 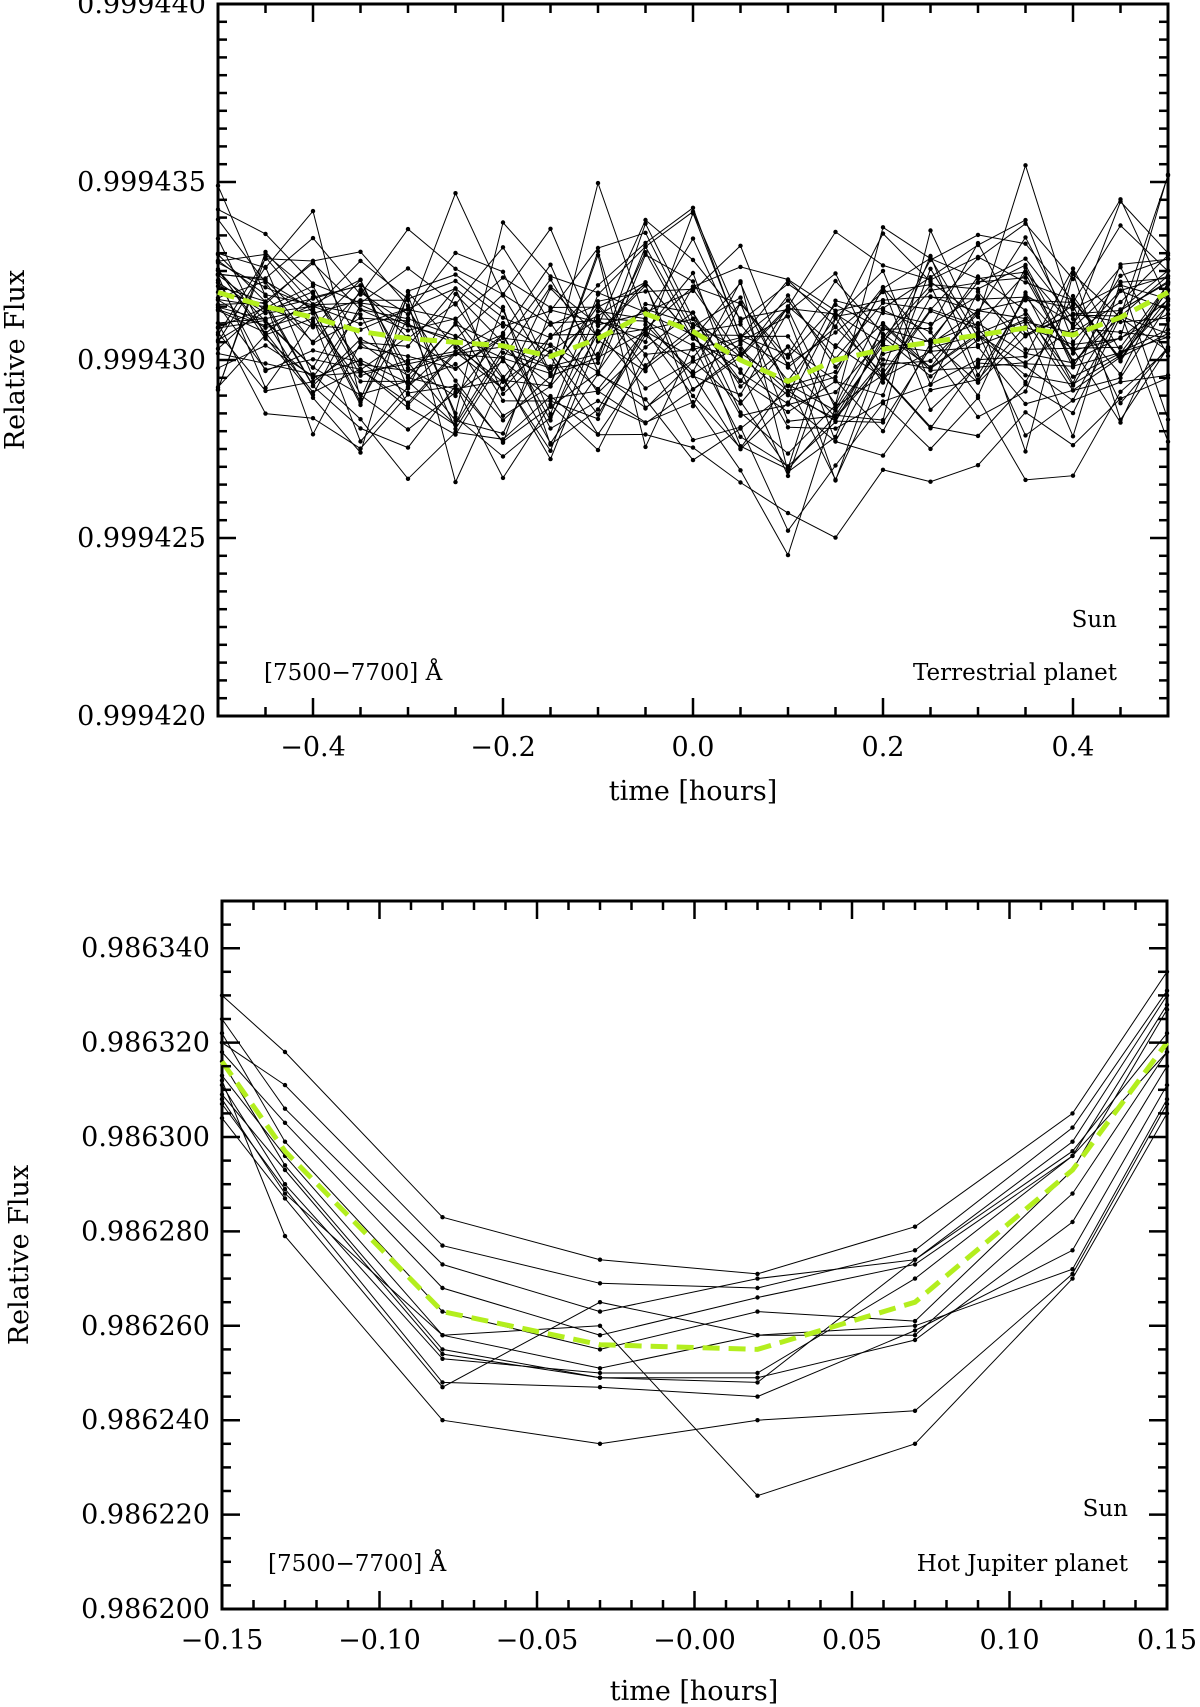 I want to click on x-tick-label: −0.4, so click(x=313, y=747).